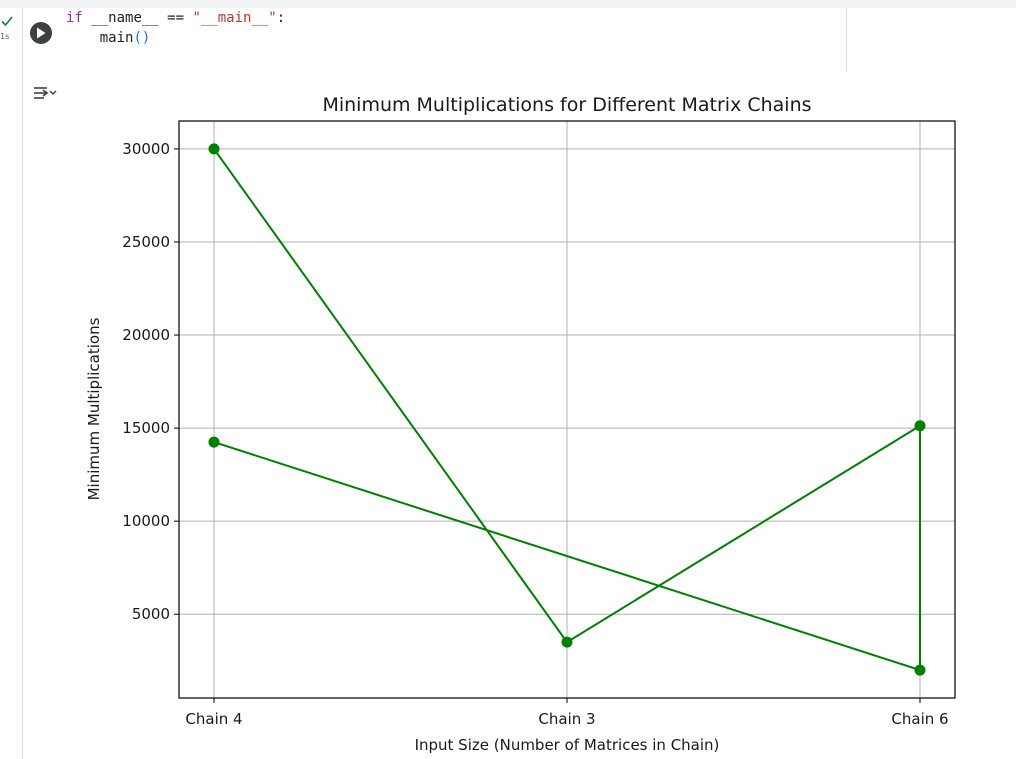  What do you see at coordinates (22, 383) in the screenshot?
I see `cell-divider` at bounding box center [22, 383].